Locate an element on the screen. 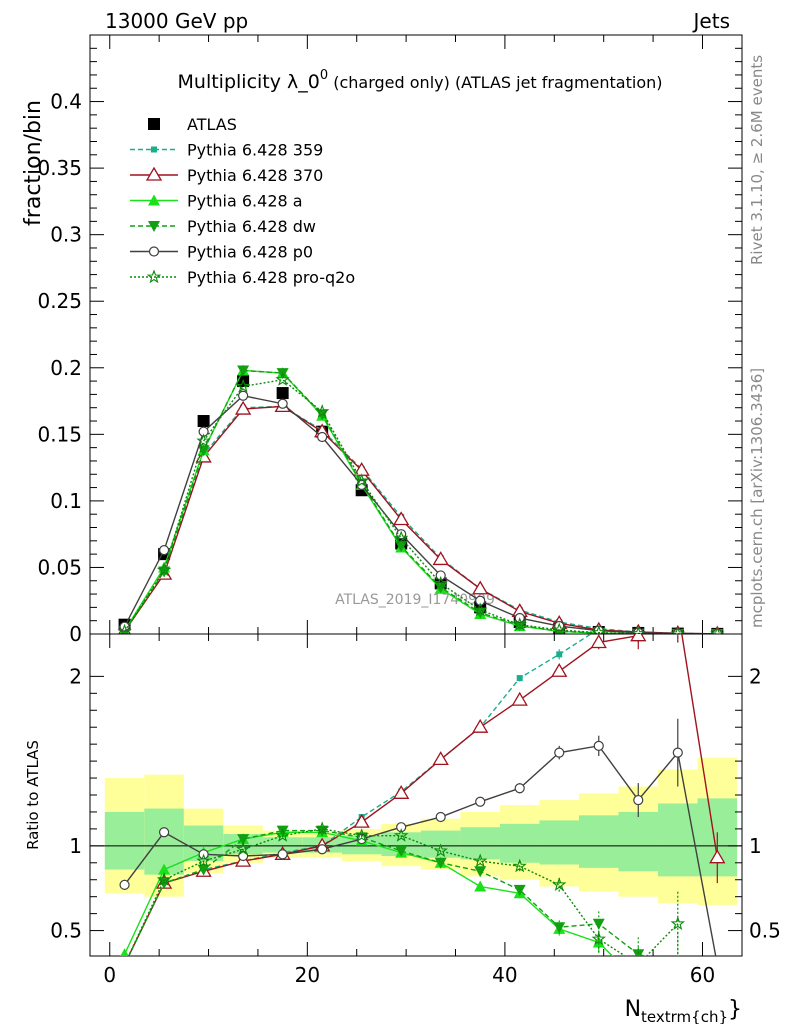 This screenshot has height=1024, width=786. ratio-axis-label: Ratio to ATLAS is located at coordinates (33, 795).